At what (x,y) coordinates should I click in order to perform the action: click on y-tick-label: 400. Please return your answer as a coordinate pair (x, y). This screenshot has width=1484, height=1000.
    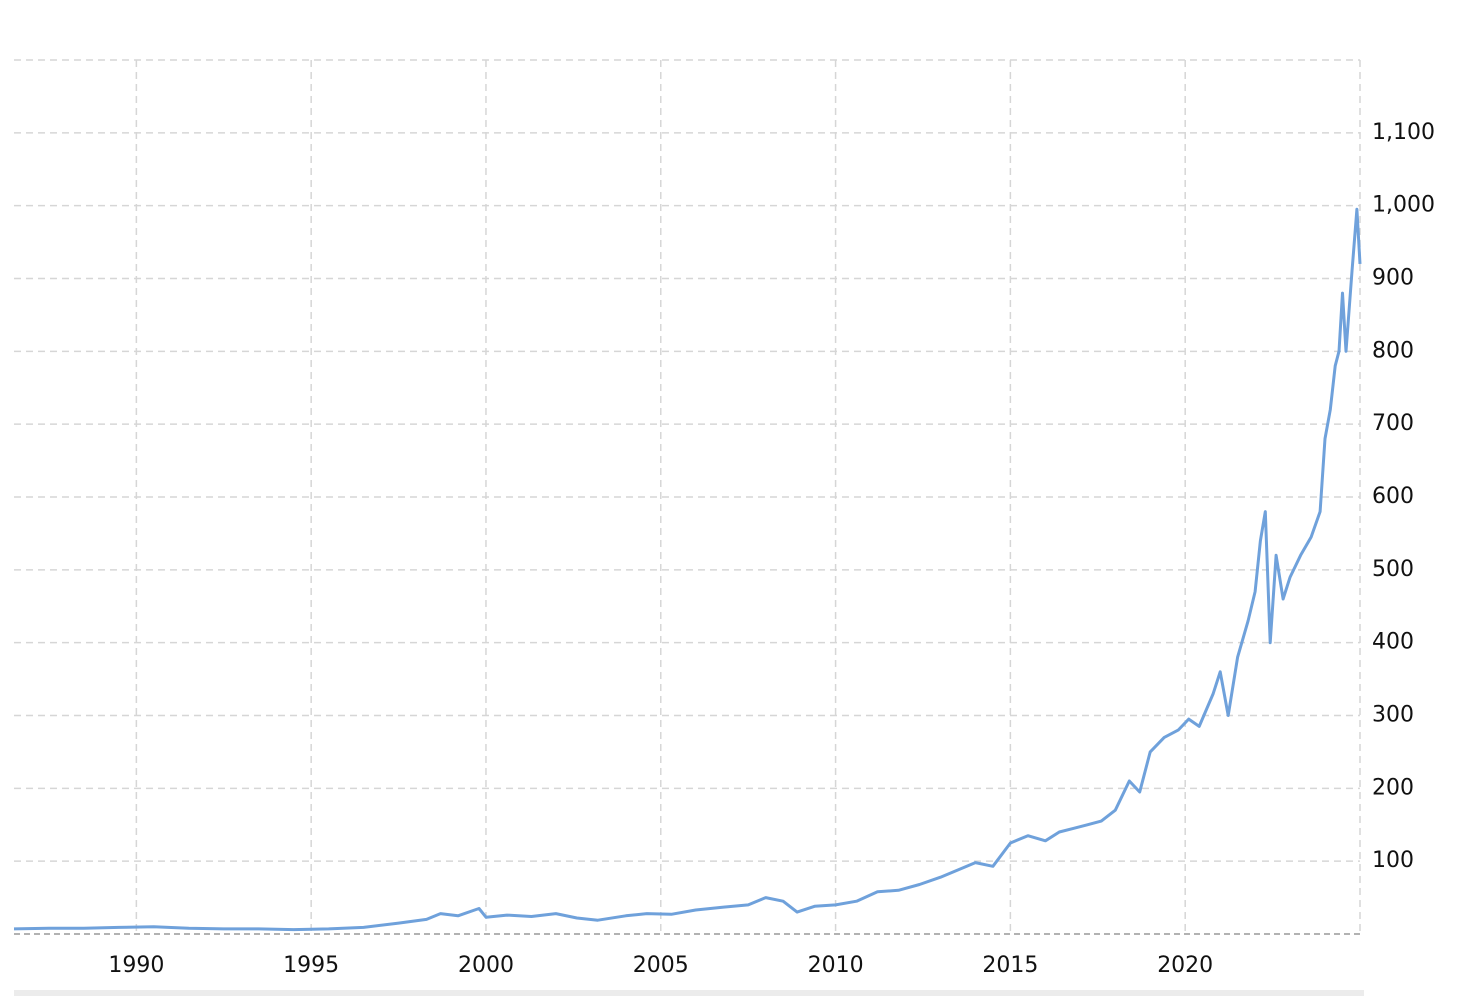
    Looking at the image, I should click on (1393, 642).